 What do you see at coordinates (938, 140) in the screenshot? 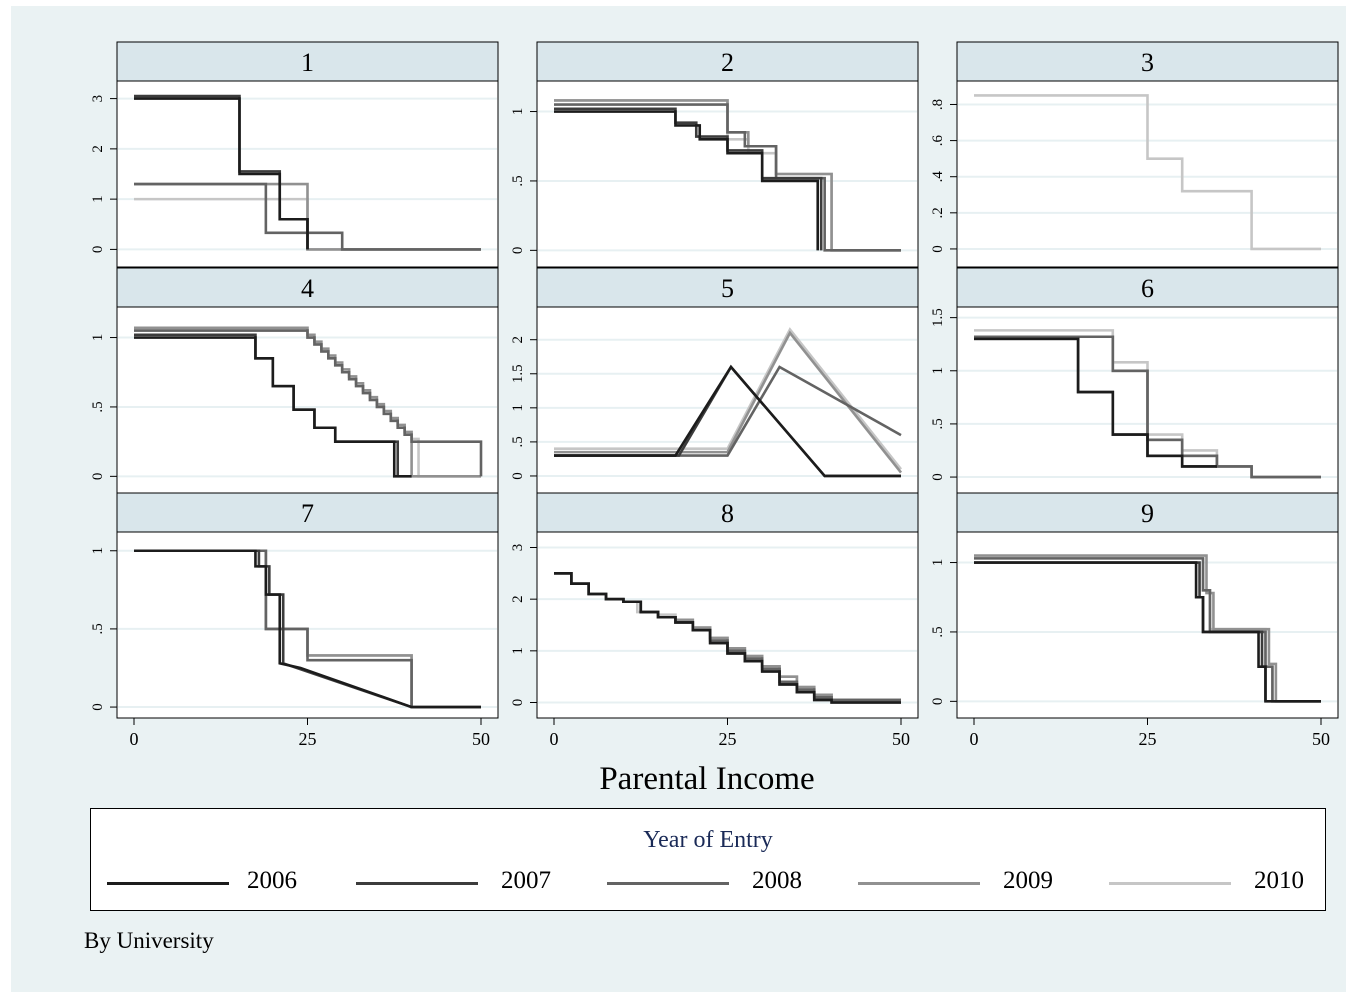
I see `y-tick-label: .6` at bounding box center [938, 140].